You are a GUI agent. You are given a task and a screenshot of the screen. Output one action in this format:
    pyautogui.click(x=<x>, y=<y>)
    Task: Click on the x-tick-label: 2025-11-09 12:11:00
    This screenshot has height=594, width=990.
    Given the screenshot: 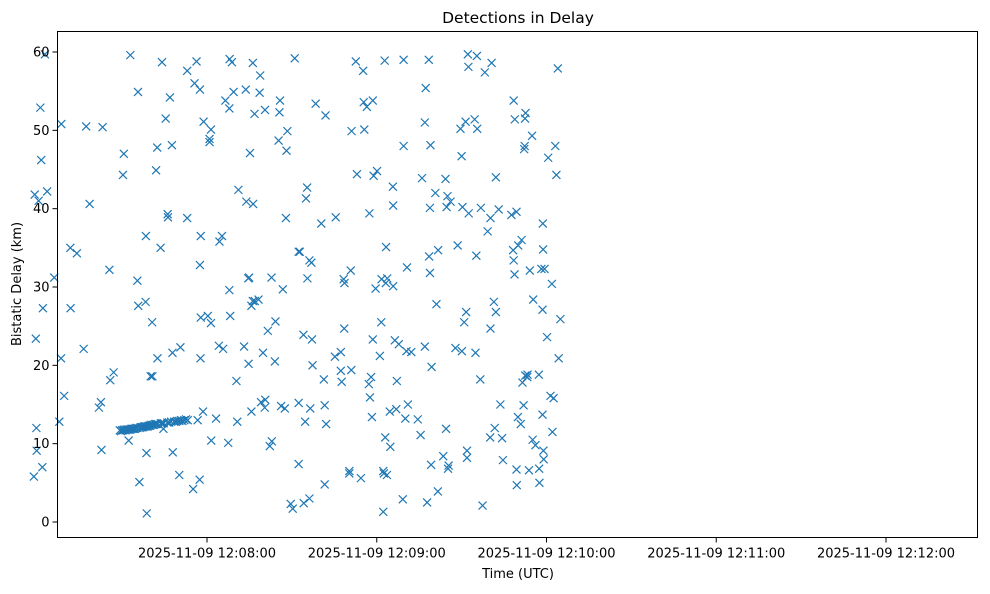 What is the action you would take?
    pyautogui.click(x=716, y=554)
    